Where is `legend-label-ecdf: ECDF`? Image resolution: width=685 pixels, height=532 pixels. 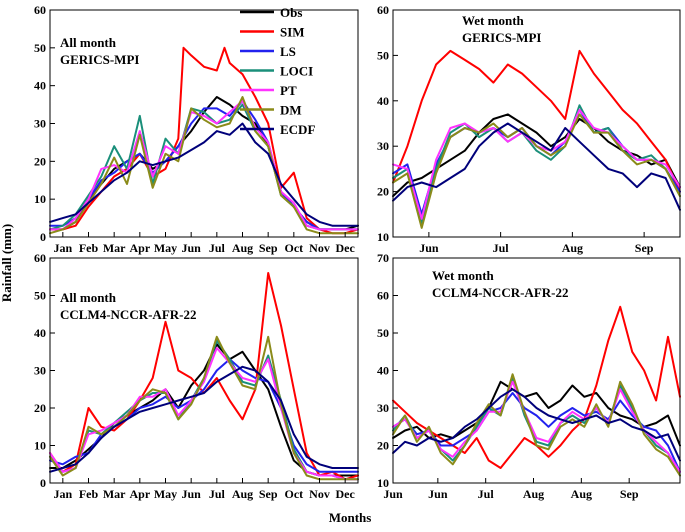
legend-label-ecdf: ECDF is located at coordinates (297, 129).